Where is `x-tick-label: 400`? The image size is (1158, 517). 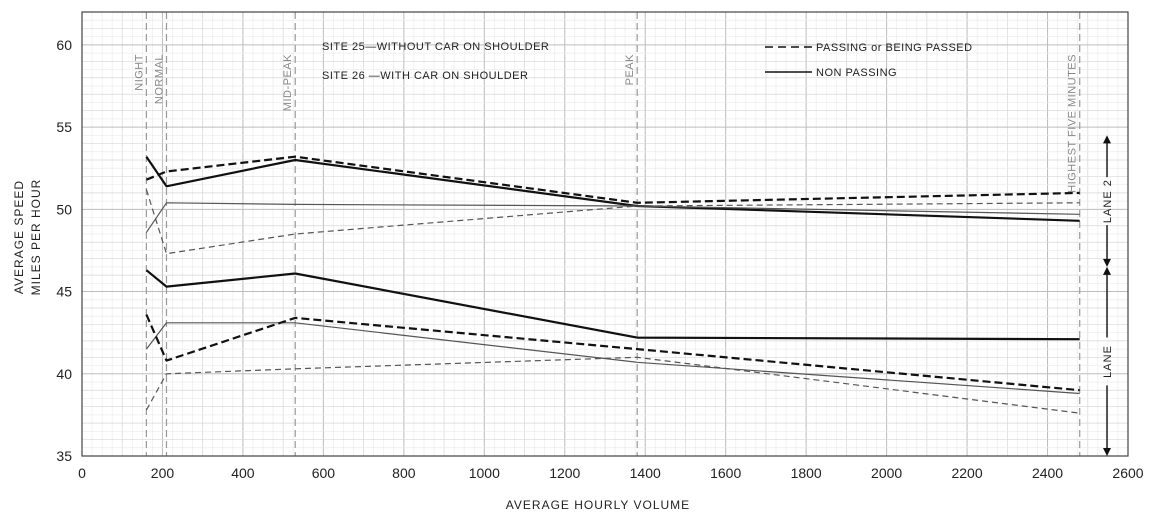 x-tick-label: 400 is located at coordinates (243, 473).